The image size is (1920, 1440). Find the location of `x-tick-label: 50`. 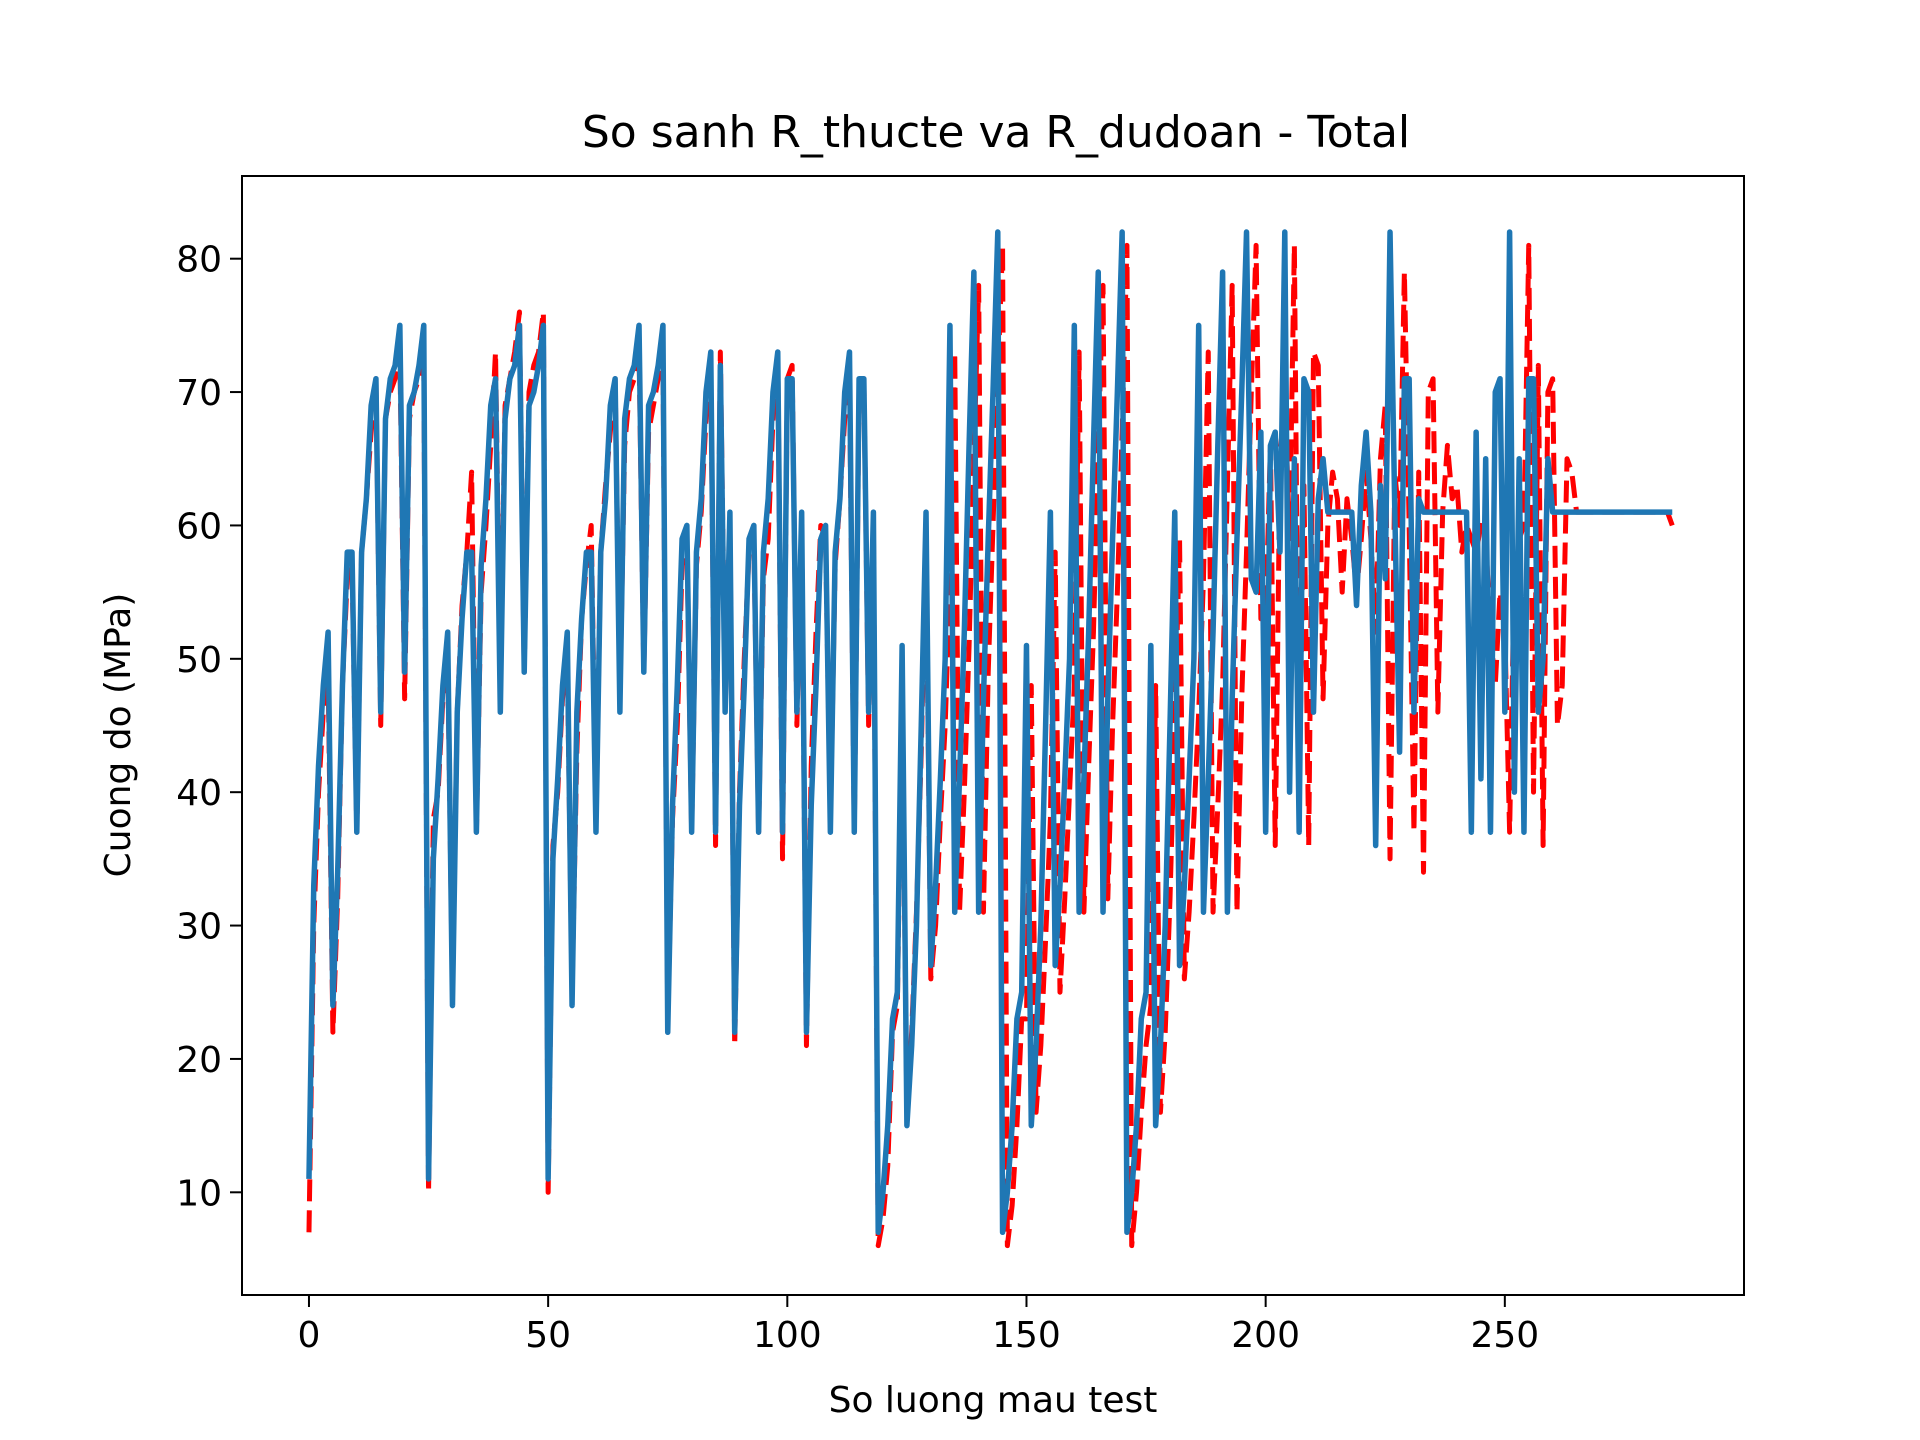

x-tick-label: 50 is located at coordinates (548, 1335).